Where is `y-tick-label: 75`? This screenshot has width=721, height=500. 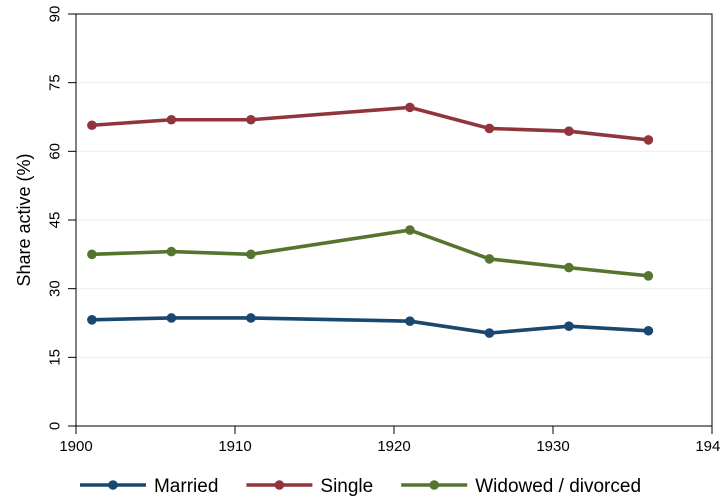 y-tick-label: 75 is located at coordinates (55, 82).